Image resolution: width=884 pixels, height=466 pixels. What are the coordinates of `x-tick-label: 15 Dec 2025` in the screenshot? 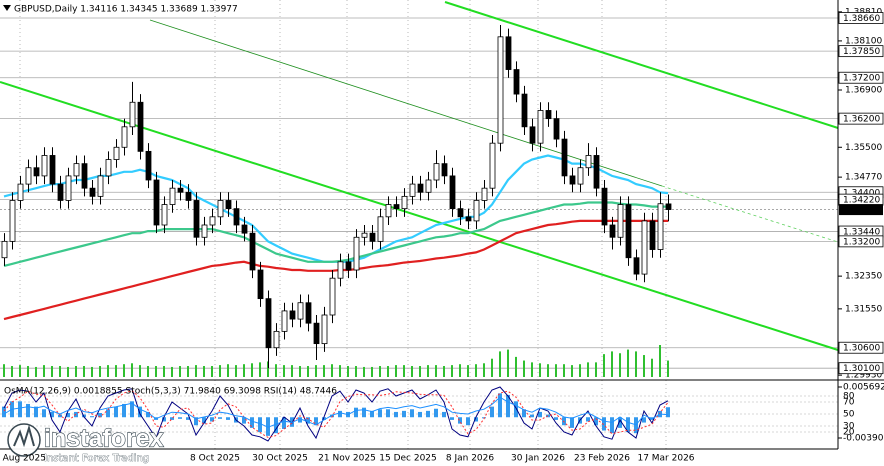 It's located at (408, 459).